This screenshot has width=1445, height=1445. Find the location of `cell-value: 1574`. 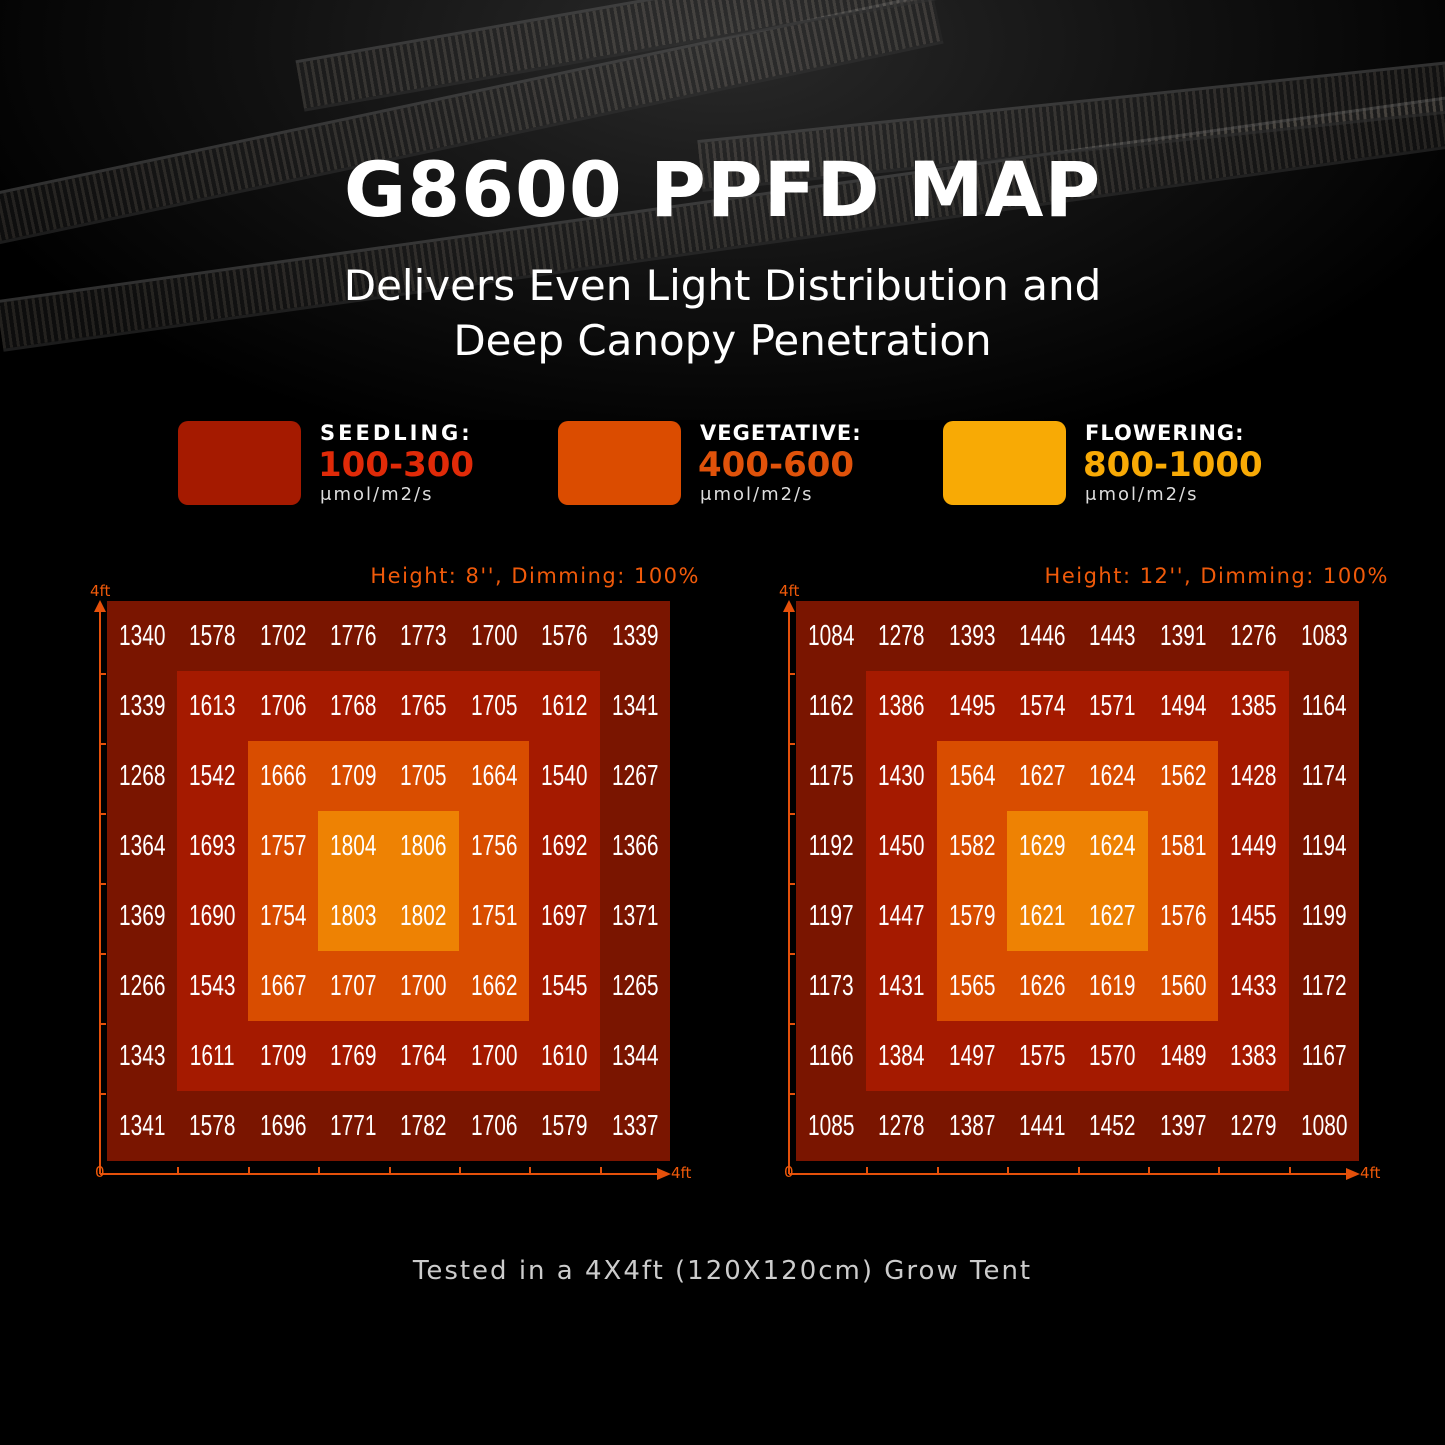

cell-value: 1574 is located at coordinates (1042, 705).